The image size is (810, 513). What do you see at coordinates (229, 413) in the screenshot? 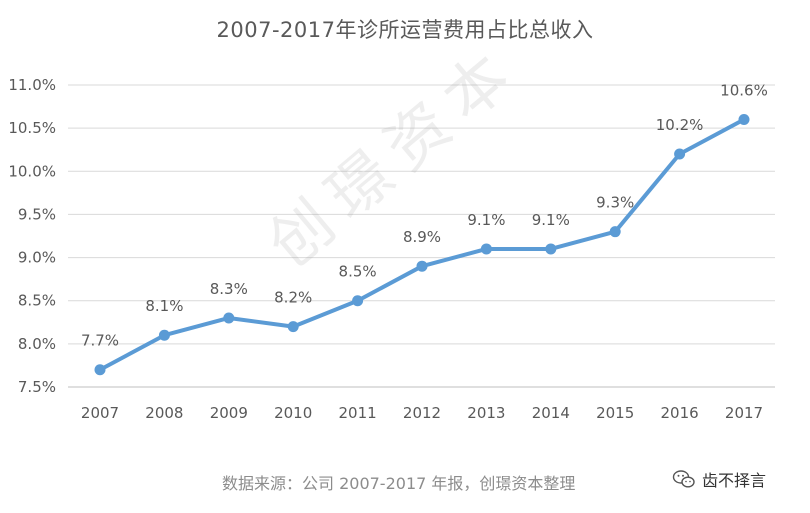
I see `x-tick-label: 2009` at bounding box center [229, 413].